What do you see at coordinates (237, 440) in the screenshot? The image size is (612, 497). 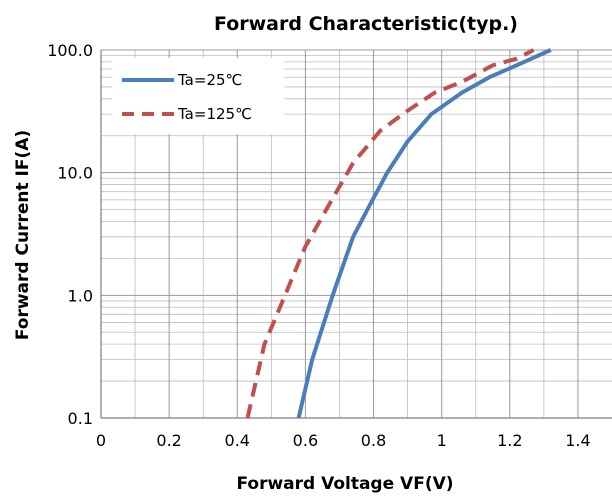 I see `x-tick-label: 0.4` at bounding box center [237, 440].